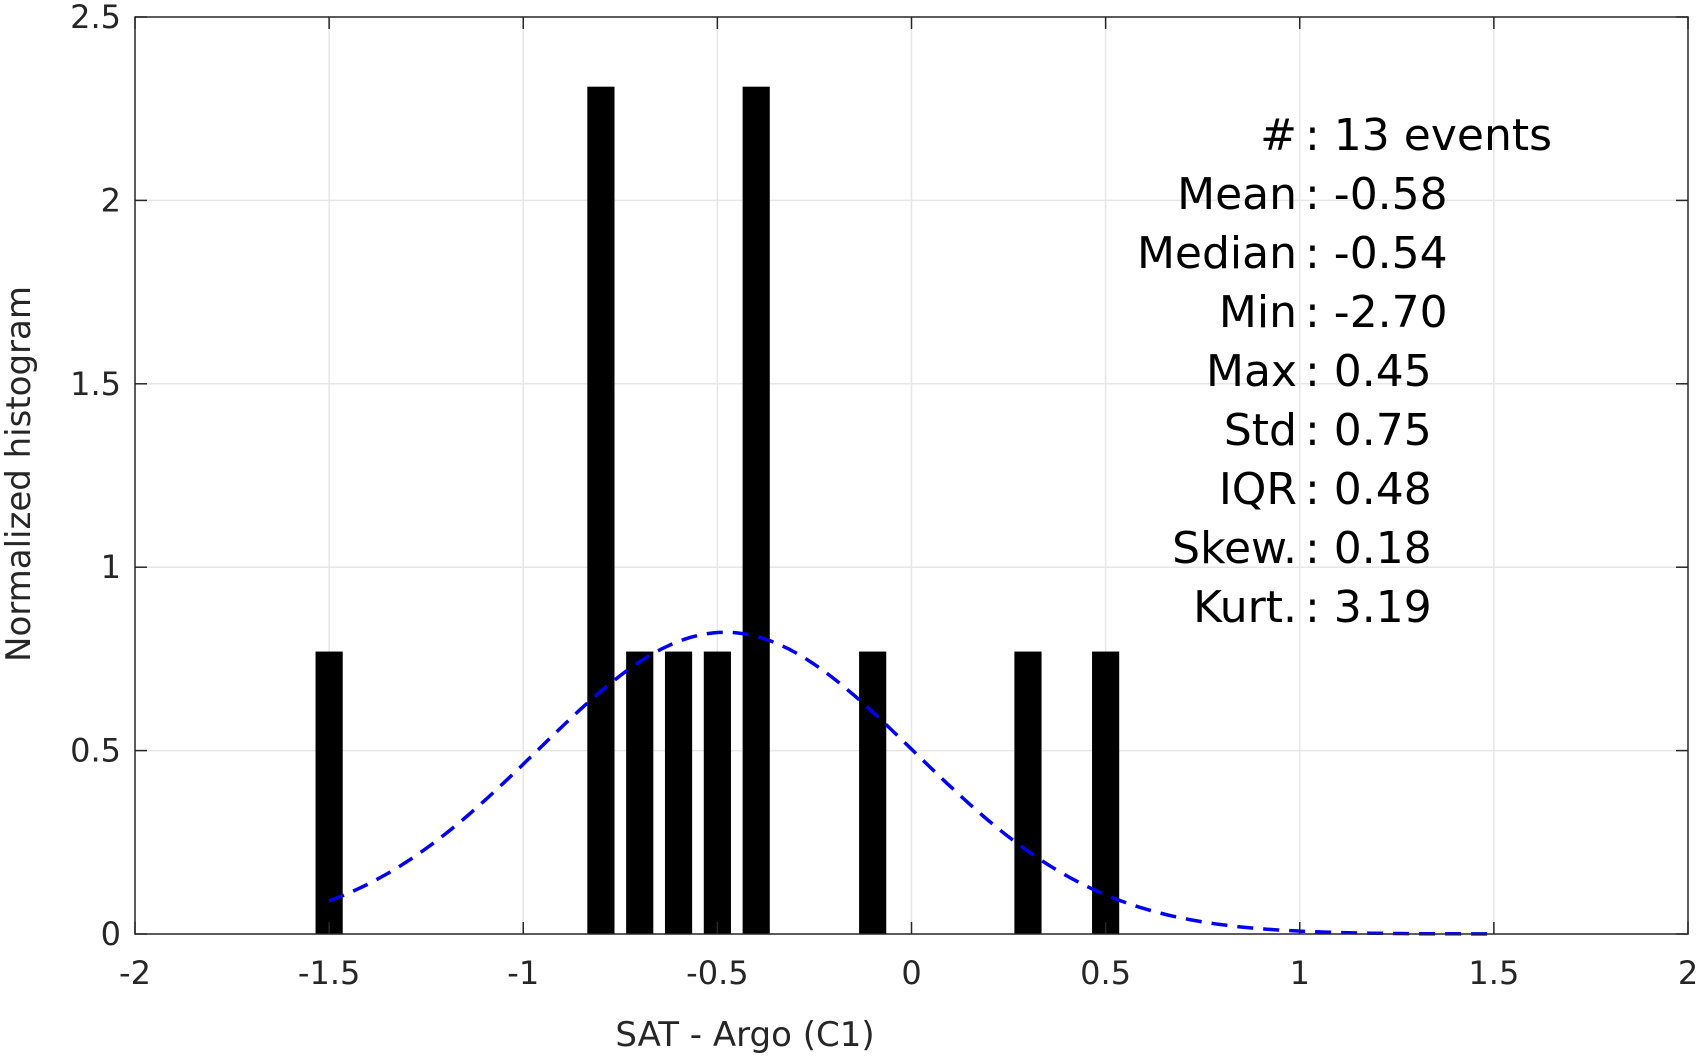 The height and width of the screenshot is (1060, 1703). Describe the element at coordinates (1688, 973) in the screenshot. I see `x-tick-label: 2` at that location.